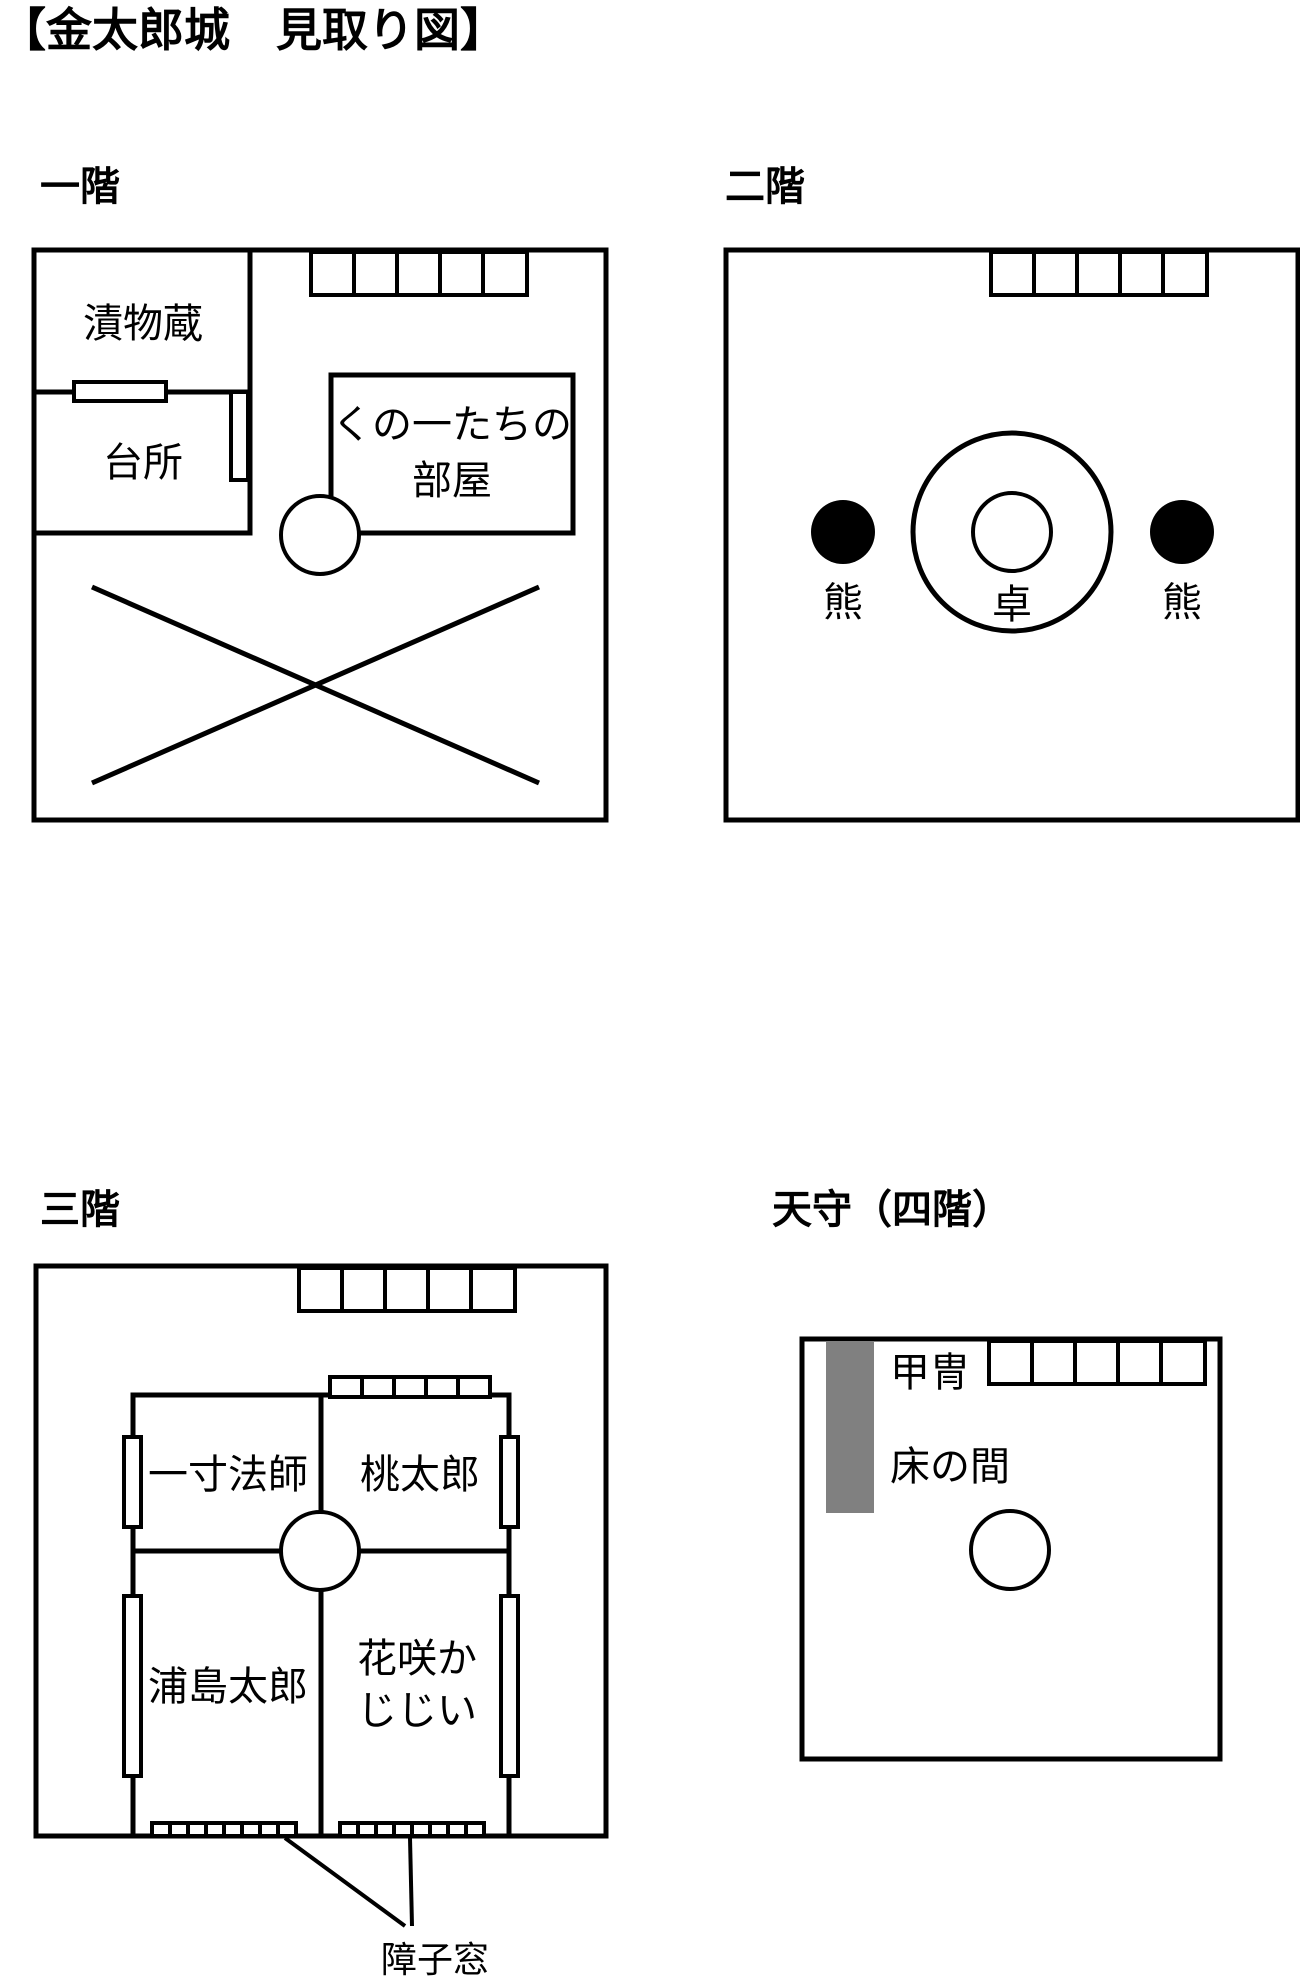 This screenshot has height=1977, width=1300. I want to click on bear-right-marker, so click(1182, 532).